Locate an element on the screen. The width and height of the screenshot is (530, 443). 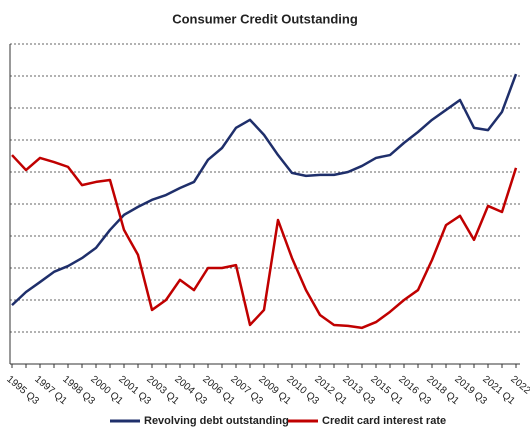
legend-label: Revolving debt outstanding is located at coordinates (216, 421).